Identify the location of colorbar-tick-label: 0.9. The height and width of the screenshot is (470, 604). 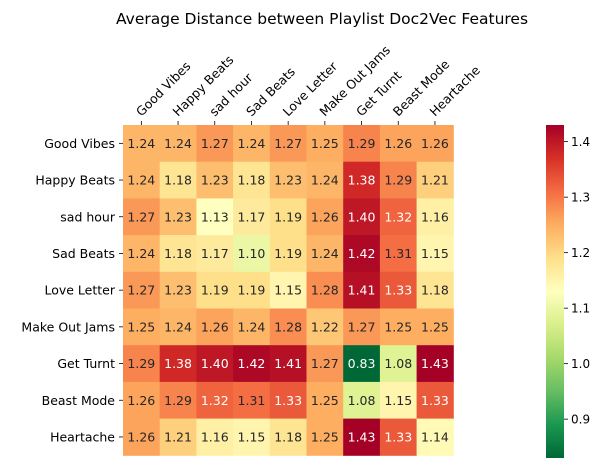
(580, 420).